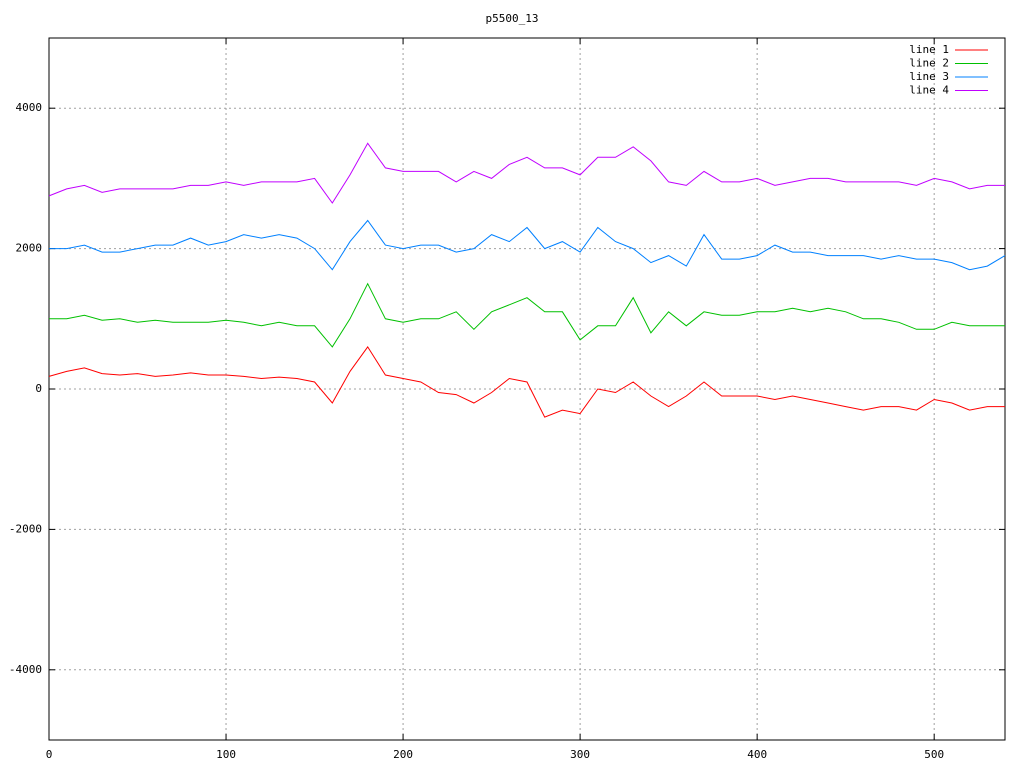 This screenshot has height=768, width=1024. Describe the element at coordinates (25, 669) in the screenshot. I see `y-tick-label: -4000` at that location.